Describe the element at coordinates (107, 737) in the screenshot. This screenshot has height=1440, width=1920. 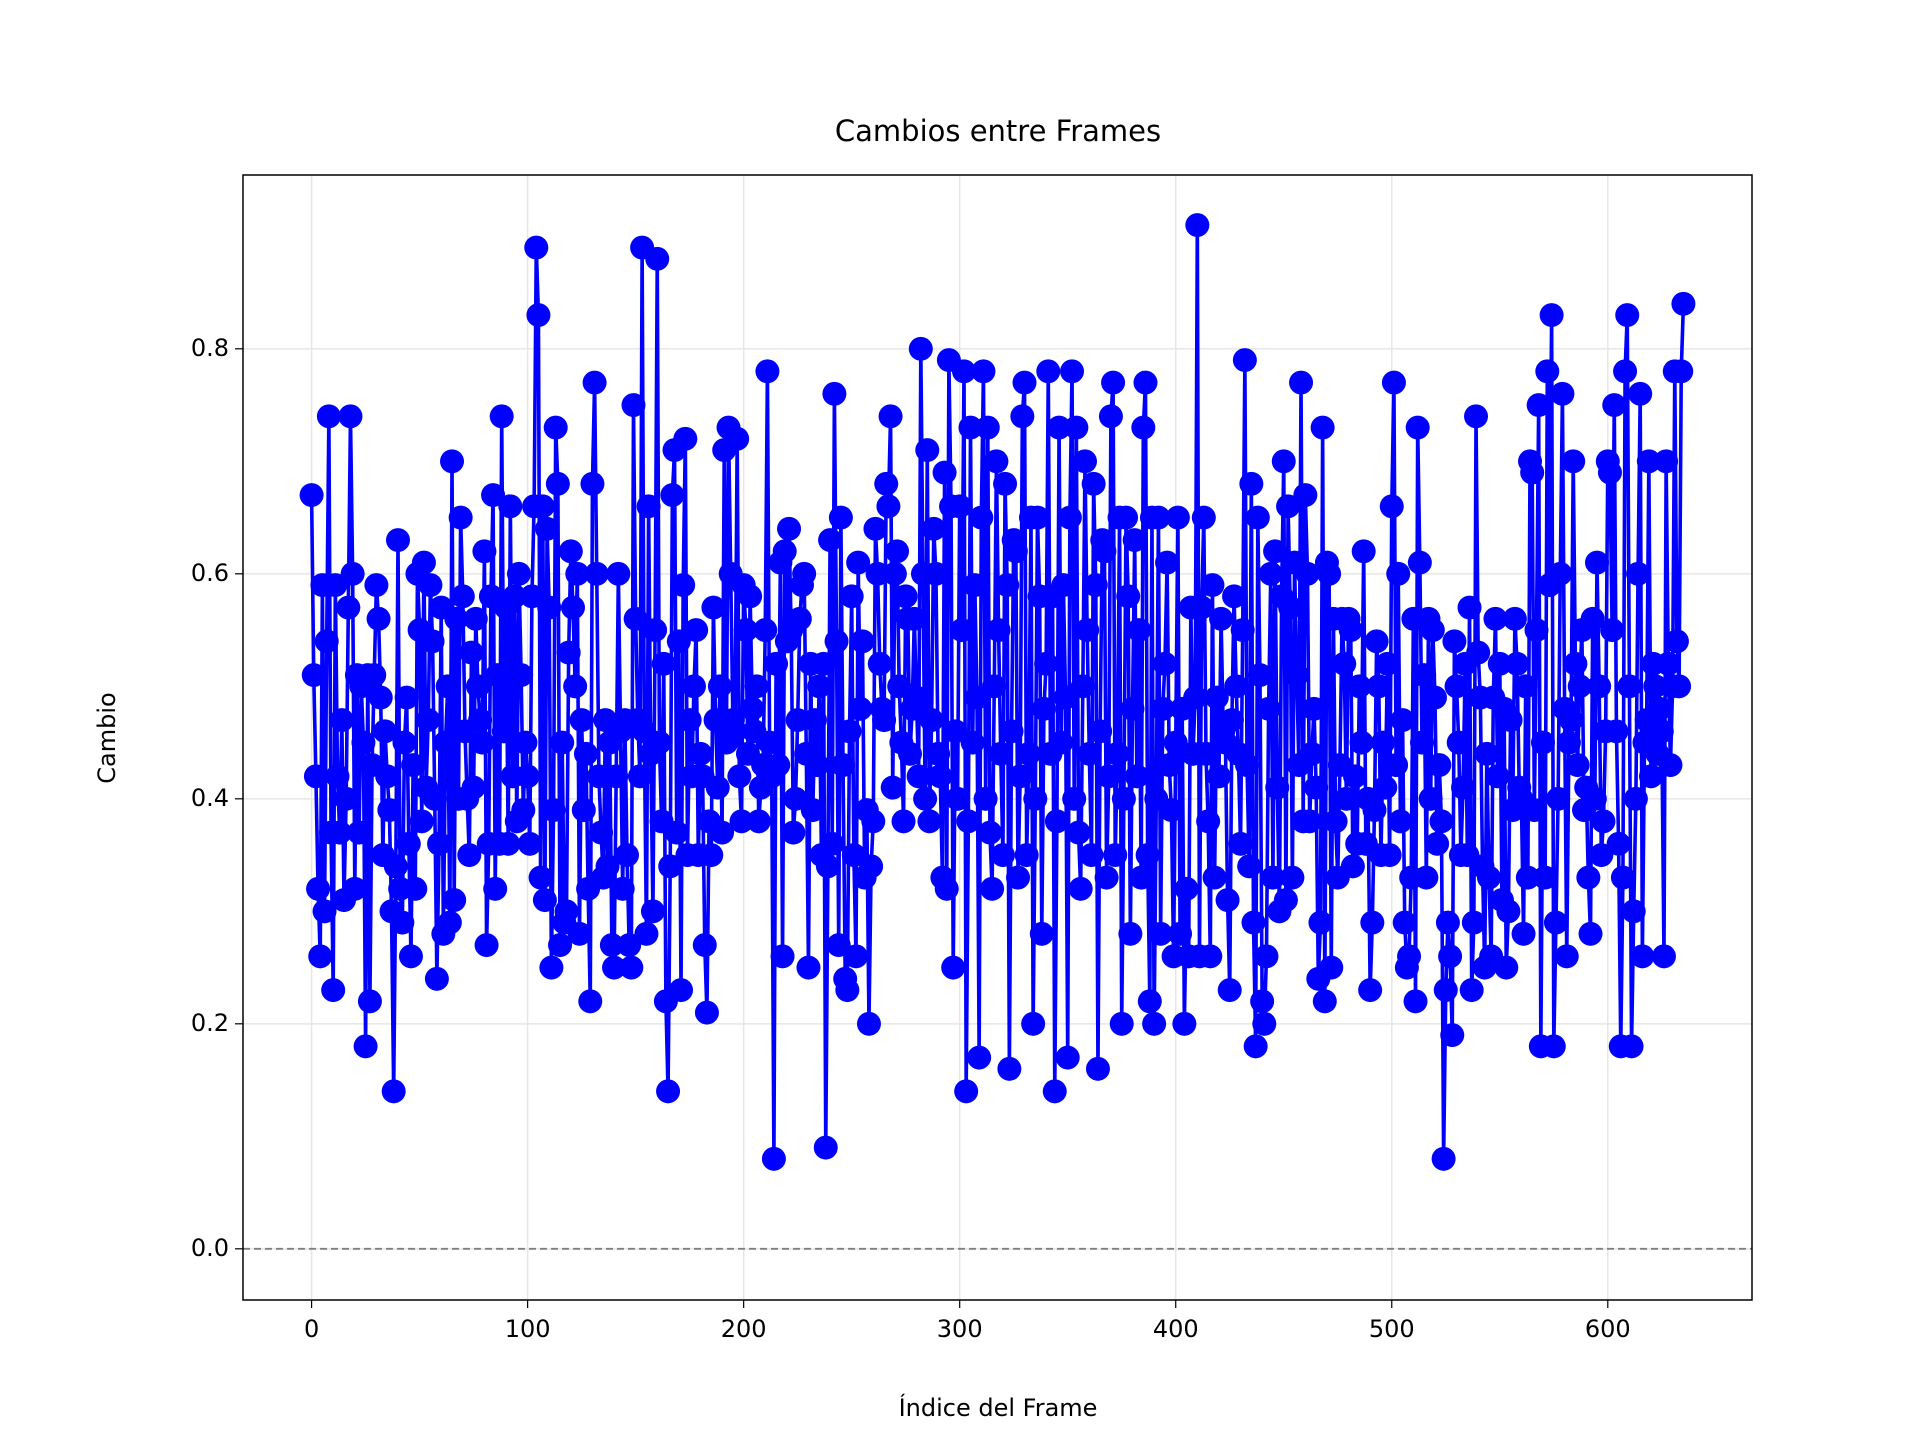
I see `y-axis-label: Cambio` at that location.